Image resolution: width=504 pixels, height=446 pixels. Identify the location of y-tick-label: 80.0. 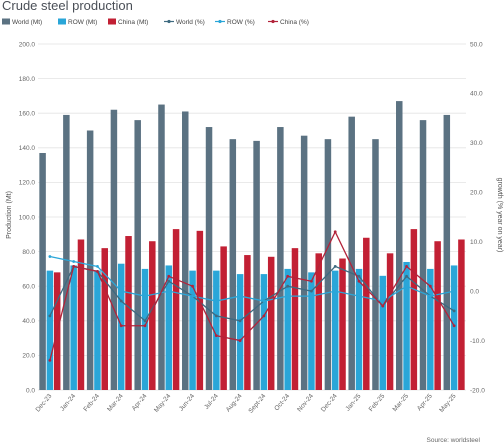
(28, 252).